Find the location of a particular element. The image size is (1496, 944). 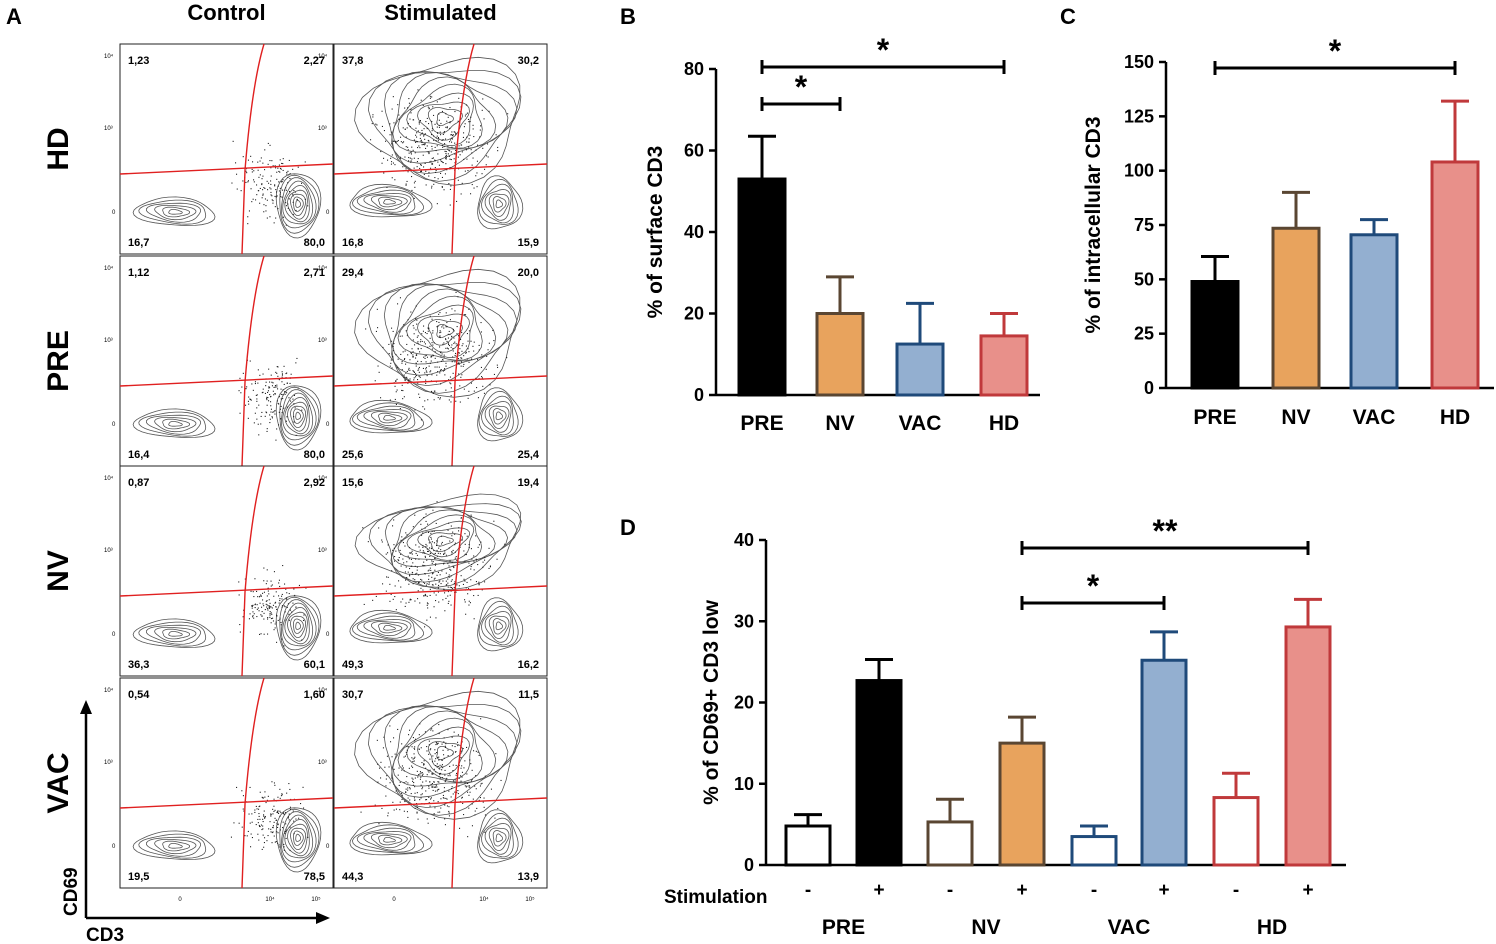

plot-frame is located at coordinates (440, 149).